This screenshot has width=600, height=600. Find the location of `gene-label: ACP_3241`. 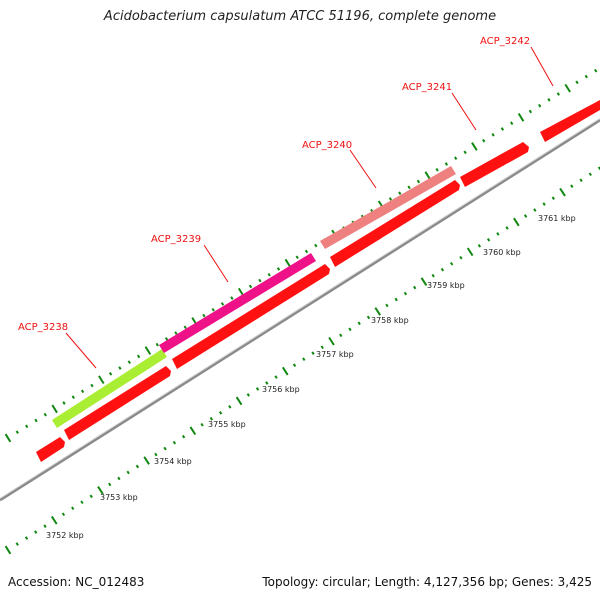

gene-label: ACP_3241 is located at coordinates (427, 87).